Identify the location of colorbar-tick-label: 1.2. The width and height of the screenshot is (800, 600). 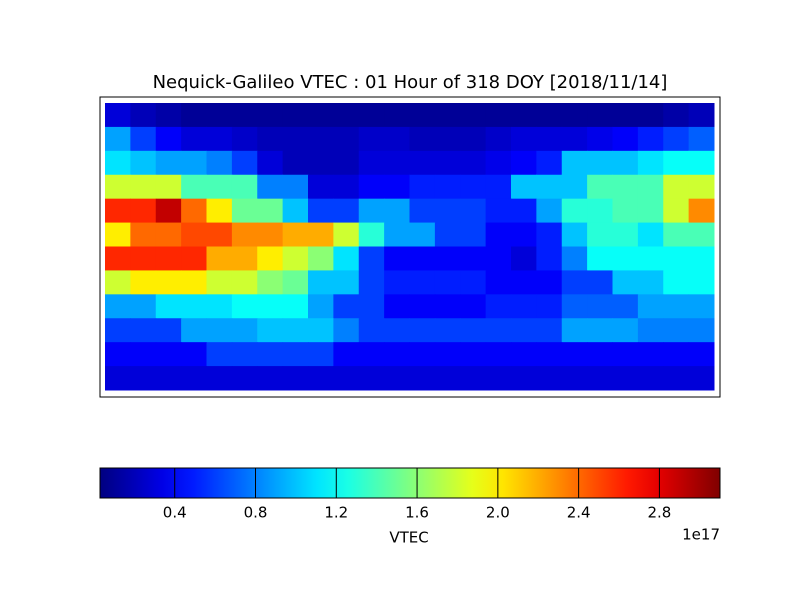
(336, 513).